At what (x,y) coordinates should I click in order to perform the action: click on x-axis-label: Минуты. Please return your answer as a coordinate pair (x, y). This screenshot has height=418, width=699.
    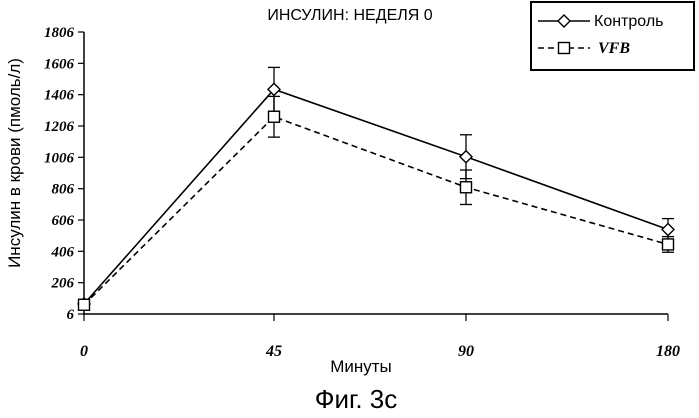
    Looking at the image, I should click on (361, 366).